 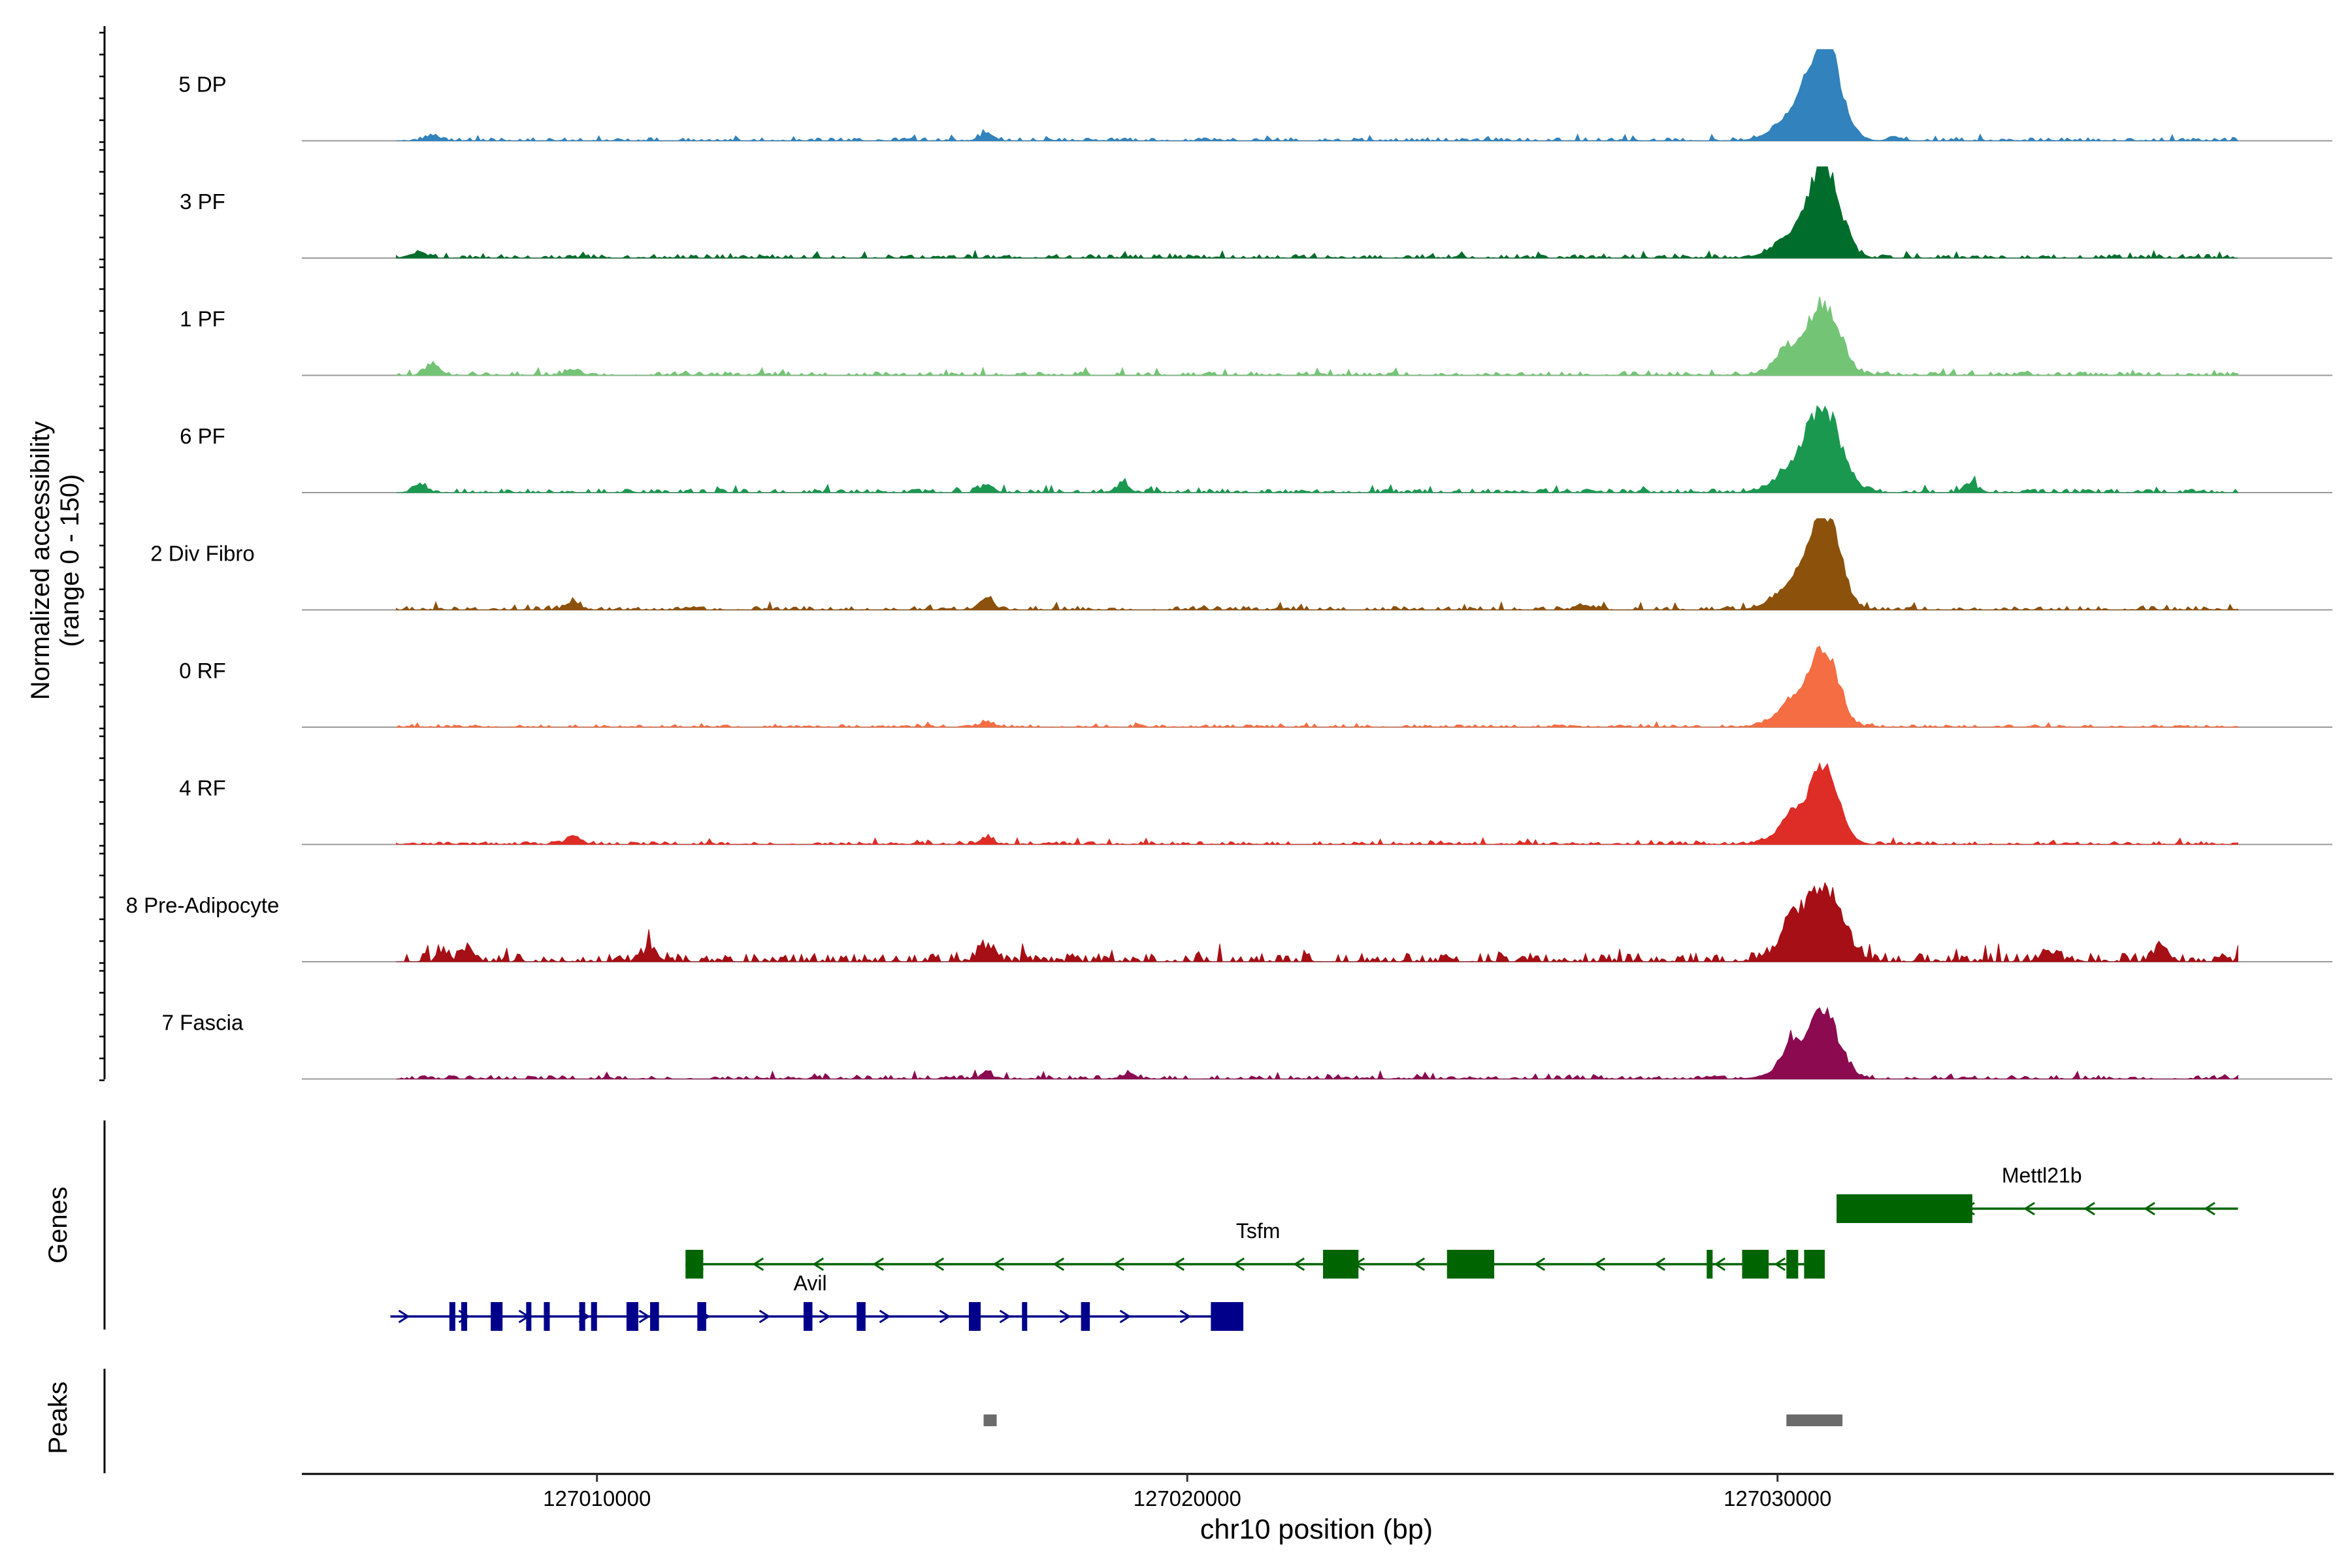 I want to click on coverage-track-6-pf: 6 PF, so click(x=1256, y=449).